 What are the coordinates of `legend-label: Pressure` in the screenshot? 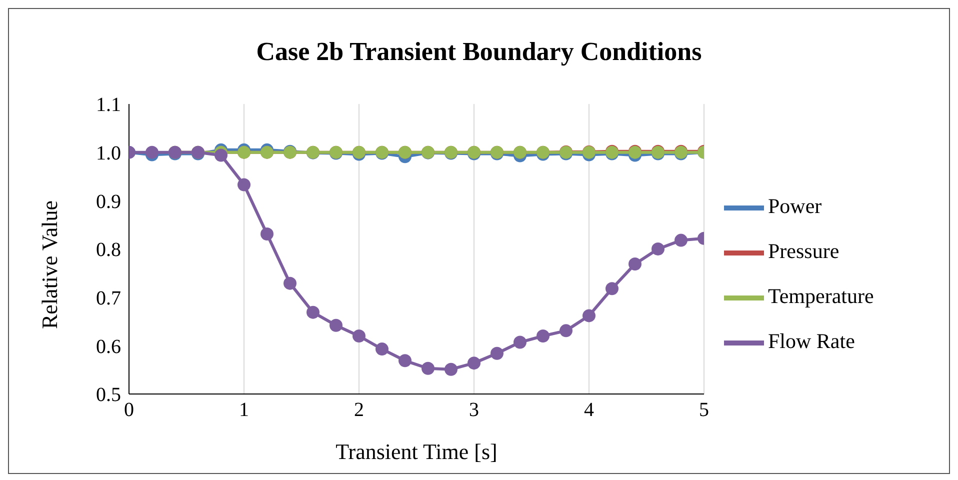 It's located at (804, 251).